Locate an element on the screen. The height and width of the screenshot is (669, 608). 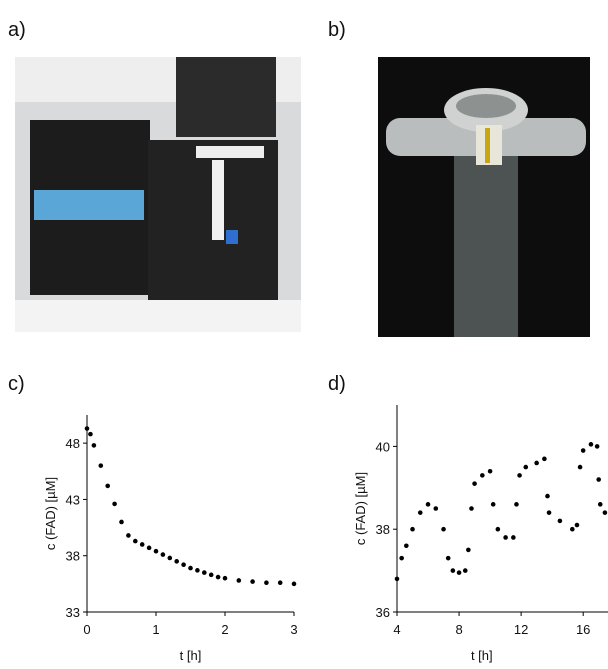
x-tick-label: 8 is located at coordinates (458, 629).